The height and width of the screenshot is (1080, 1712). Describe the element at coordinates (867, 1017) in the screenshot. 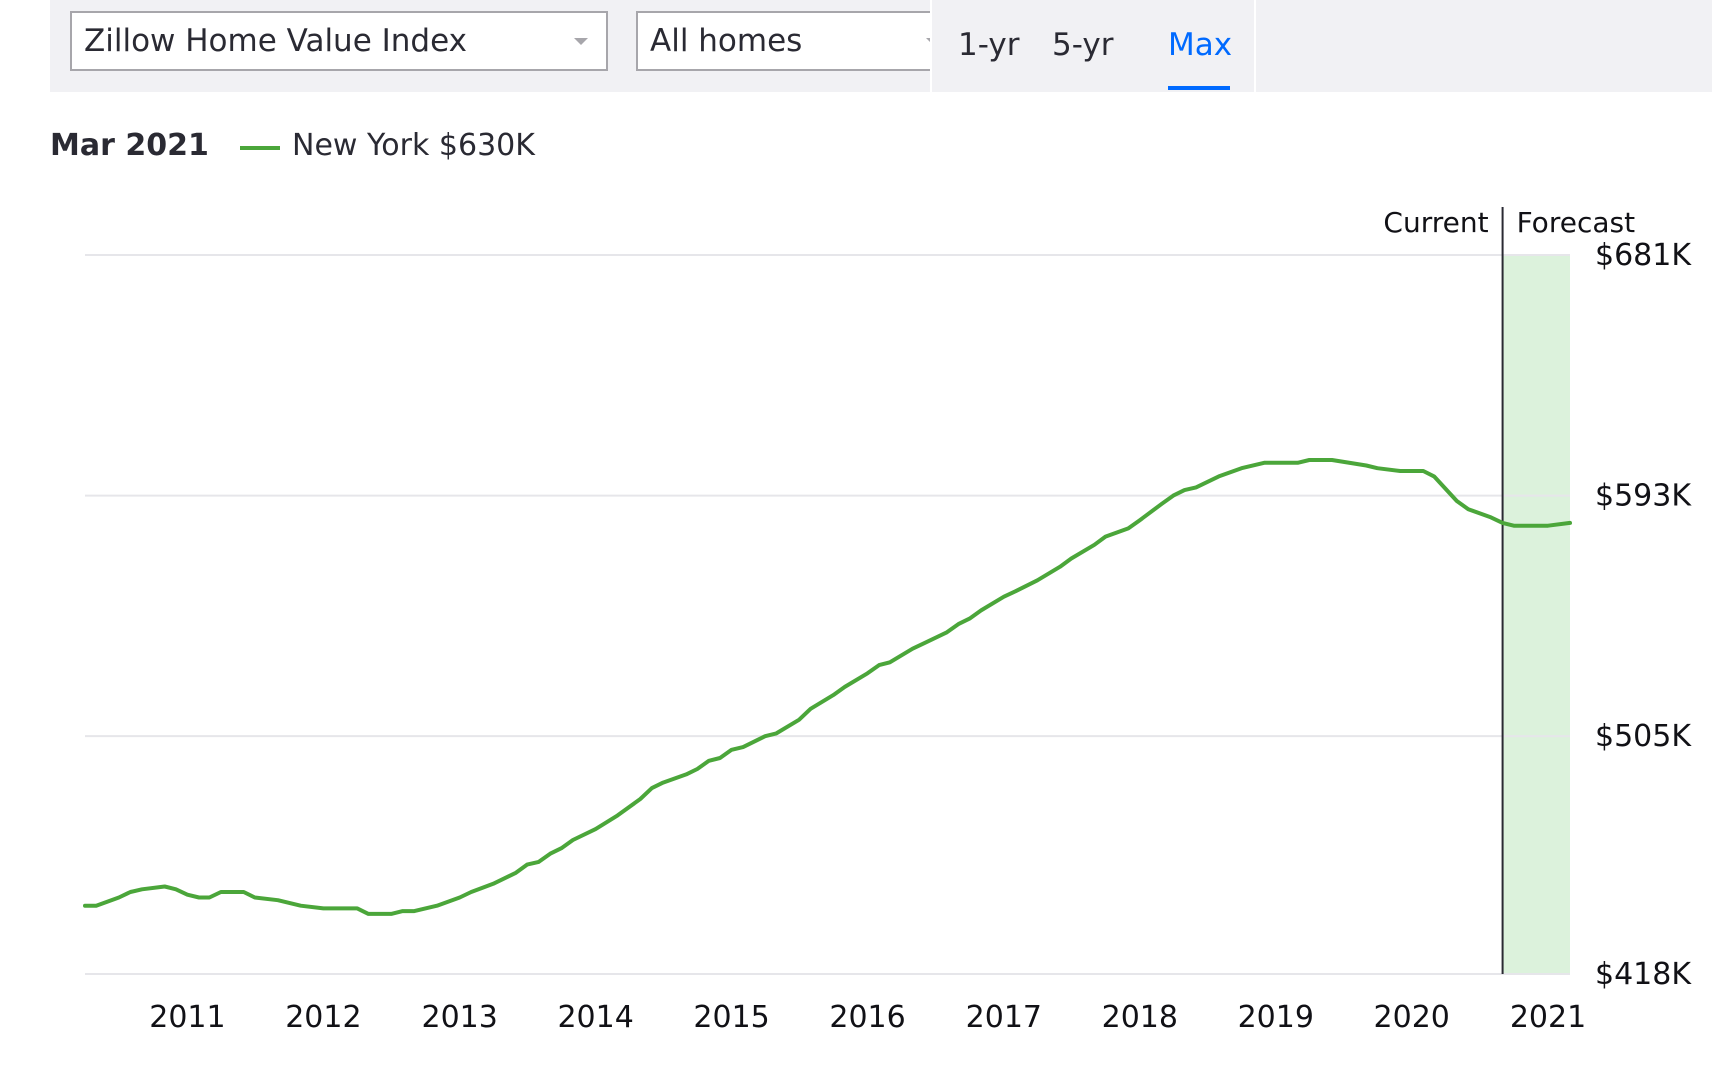

I see `x-tick-label: 2016` at that location.